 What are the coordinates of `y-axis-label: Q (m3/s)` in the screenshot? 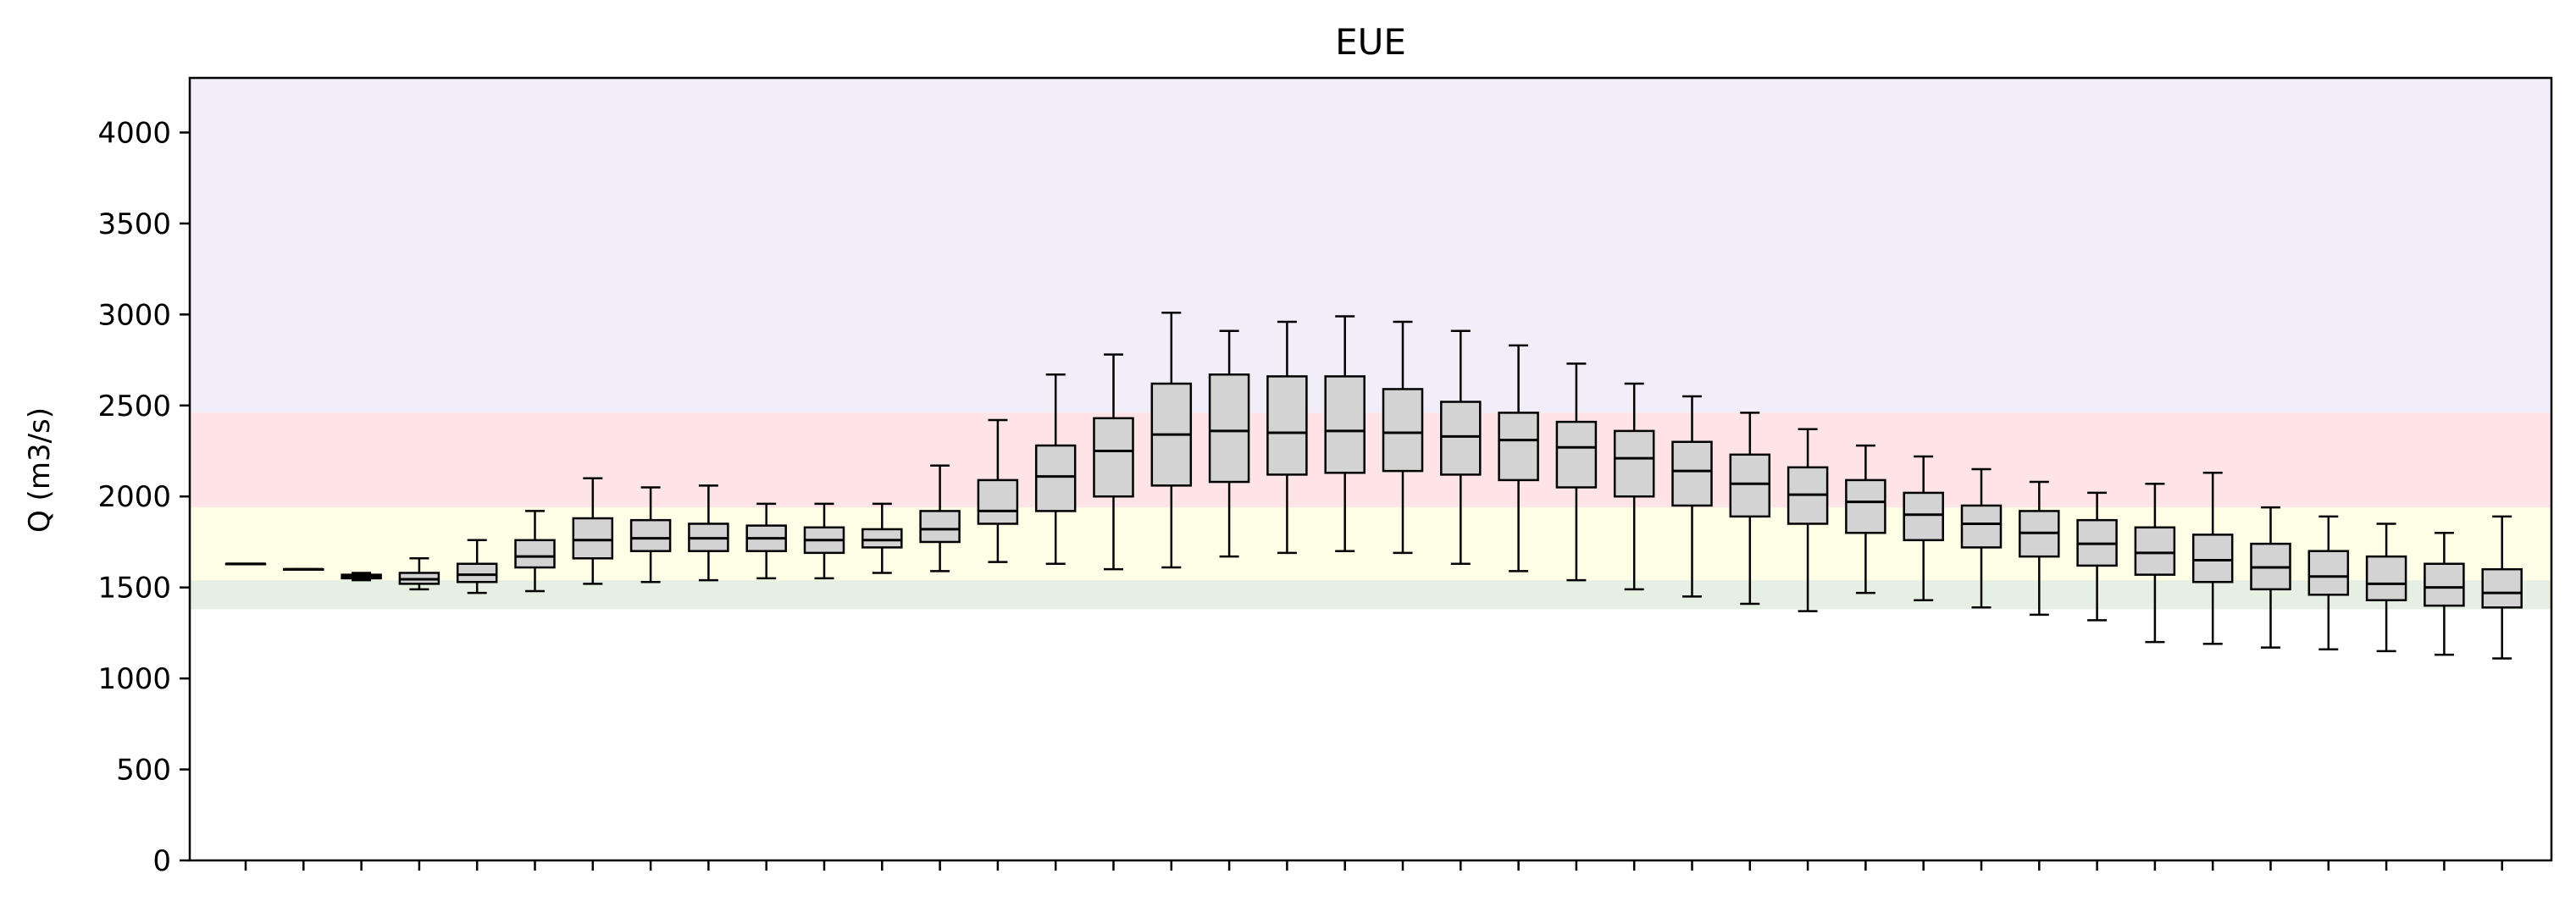 It's located at (40, 470).